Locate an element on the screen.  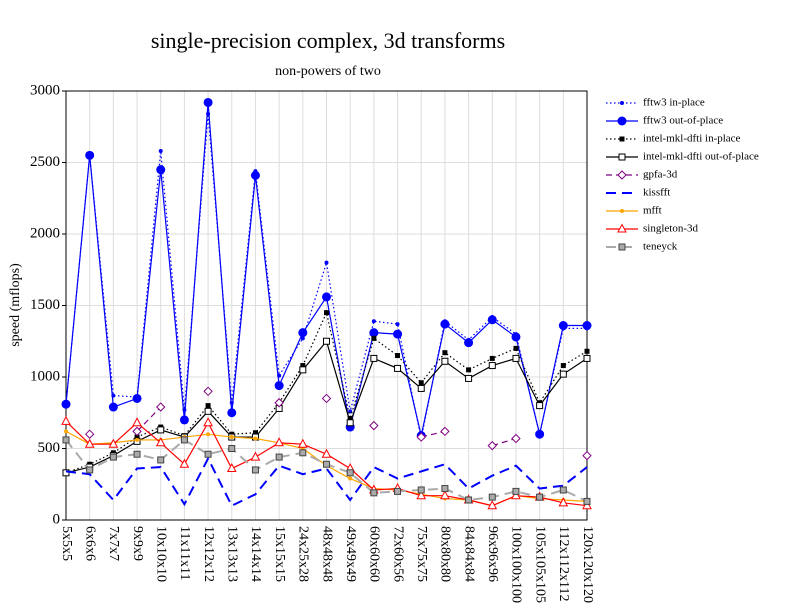
legend-label: fftw3 out-of-place is located at coordinates (683, 121).